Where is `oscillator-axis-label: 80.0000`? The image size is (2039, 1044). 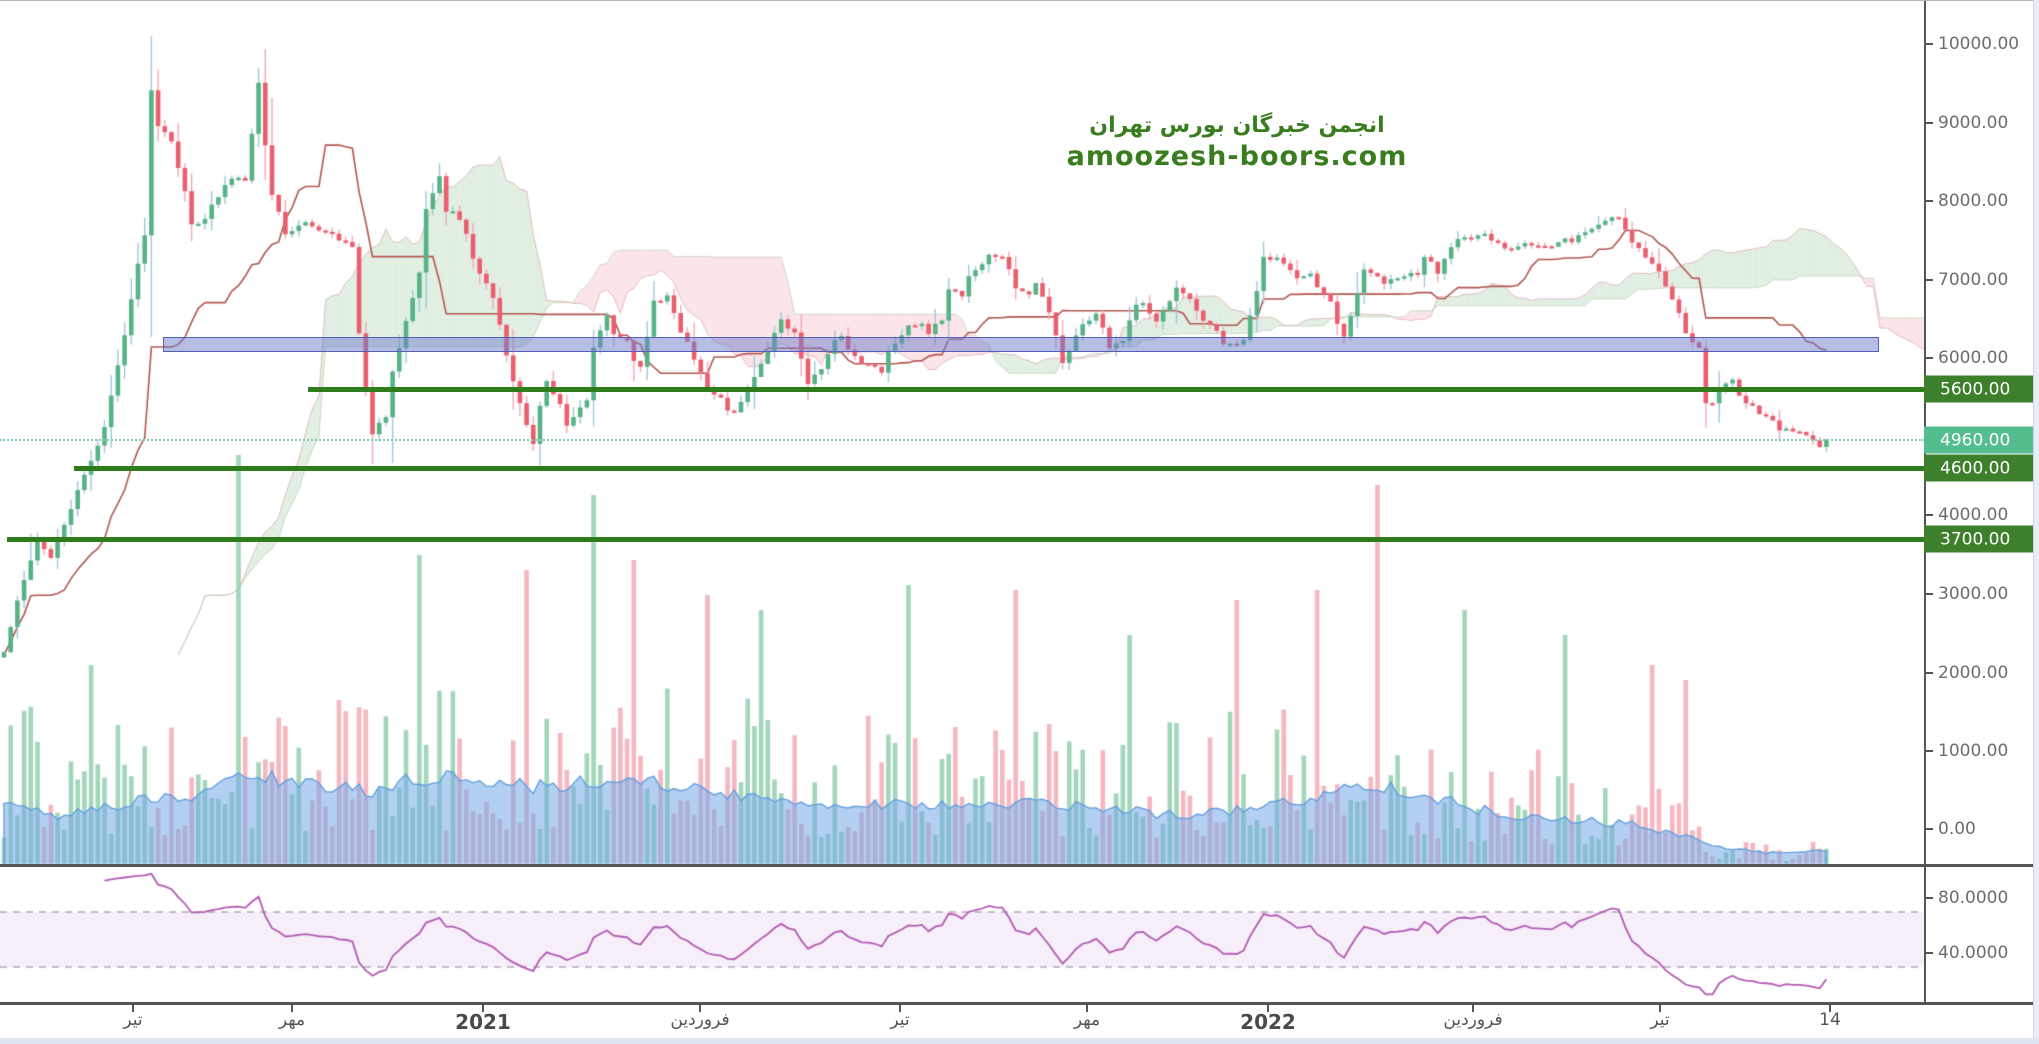
oscillator-axis-label: 80.0000 is located at coordinates (1973, 898).